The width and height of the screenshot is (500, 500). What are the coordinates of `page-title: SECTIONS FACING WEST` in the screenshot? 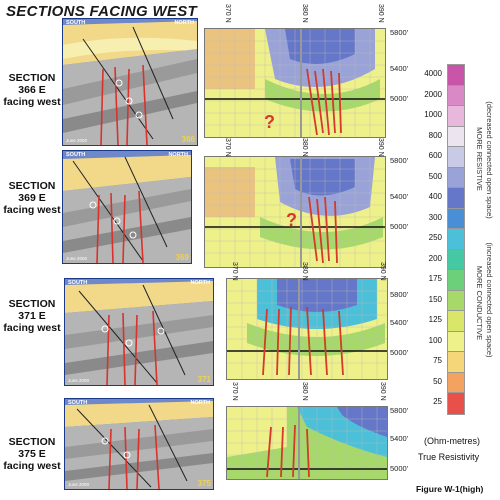 It's located at (102, 11).